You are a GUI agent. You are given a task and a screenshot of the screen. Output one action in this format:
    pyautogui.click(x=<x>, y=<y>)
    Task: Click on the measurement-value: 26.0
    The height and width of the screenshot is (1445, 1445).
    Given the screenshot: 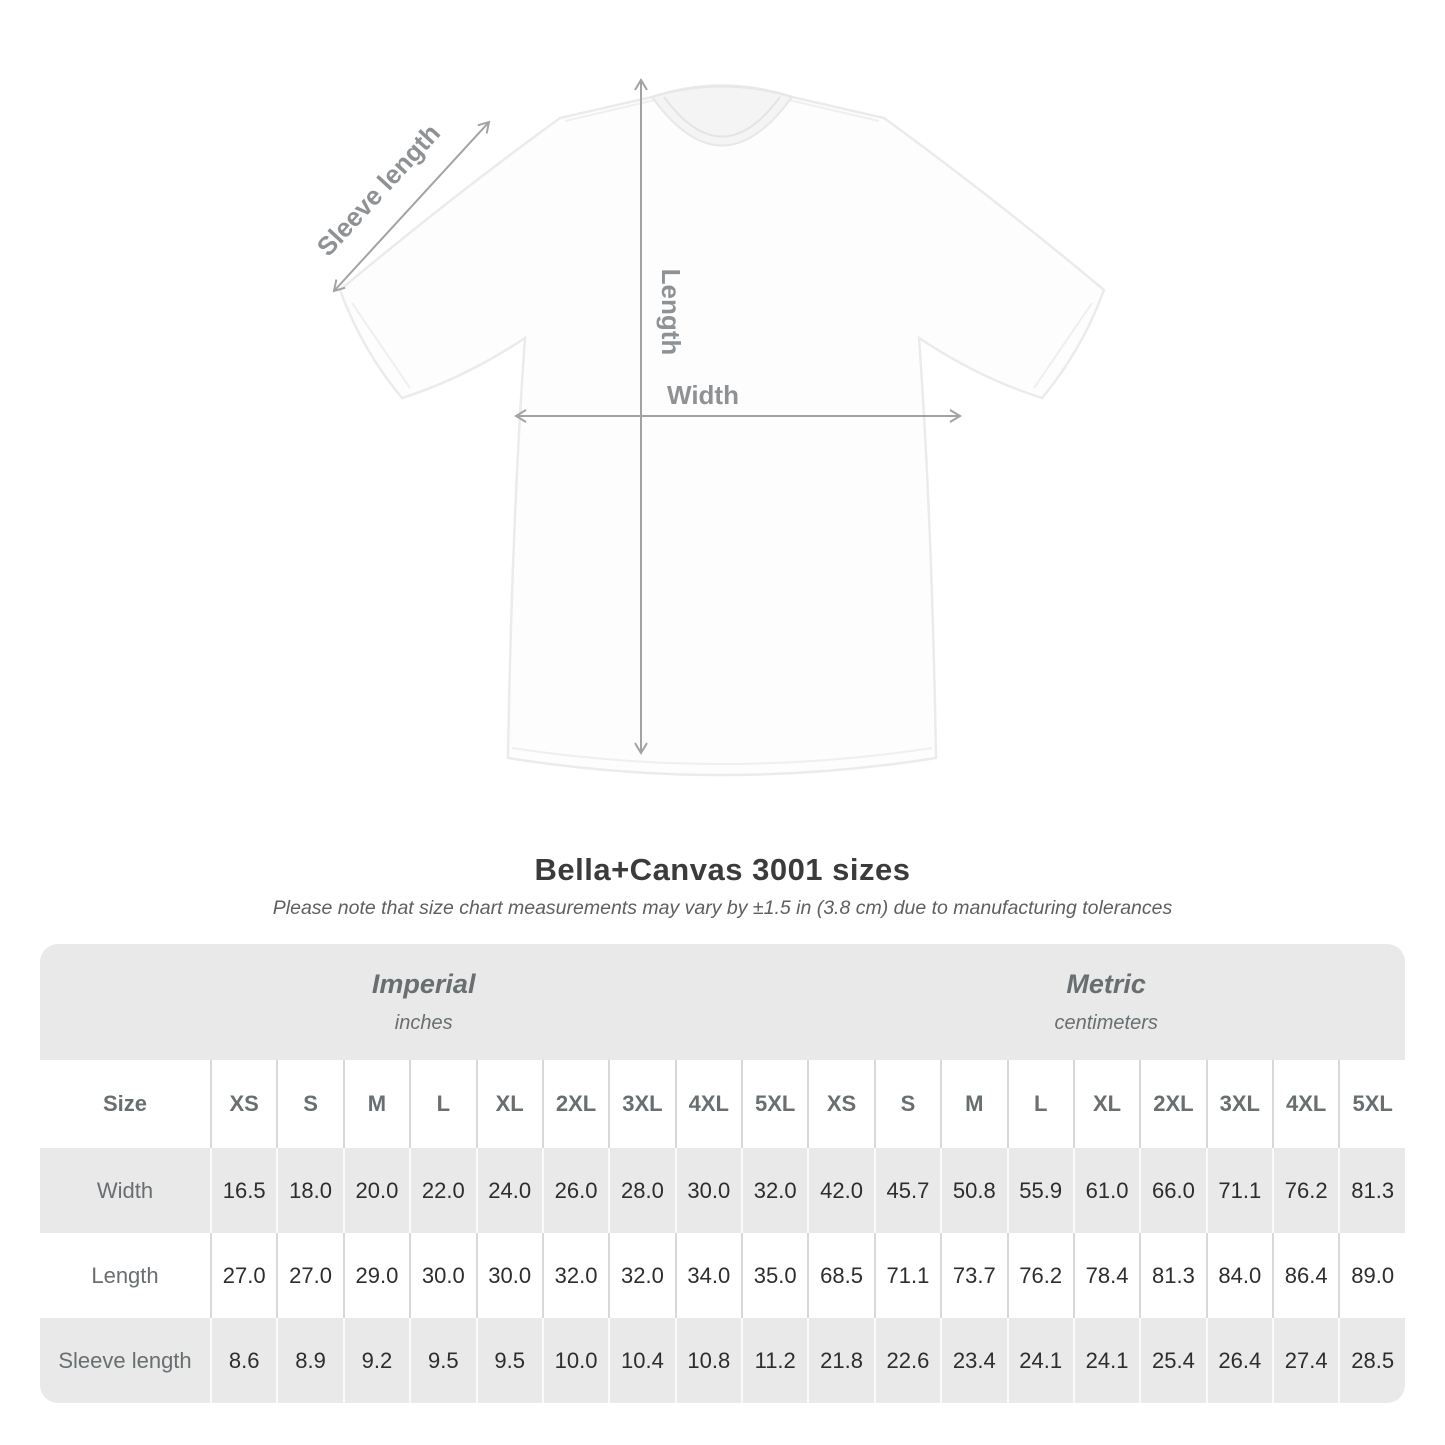 What is the action you would take?
    pyautogui.click(x=575, y=1190)
    